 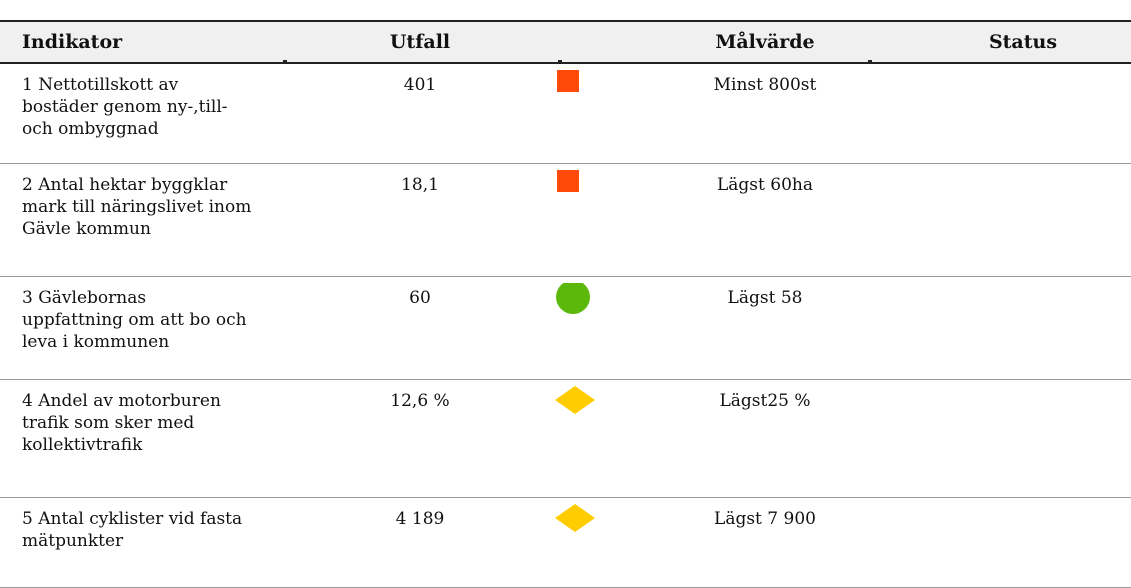 What do you see at coordinates (765, 113) in the screenshot?
I see `target-cell: Minst 800st` at bounding box center [765, 113].